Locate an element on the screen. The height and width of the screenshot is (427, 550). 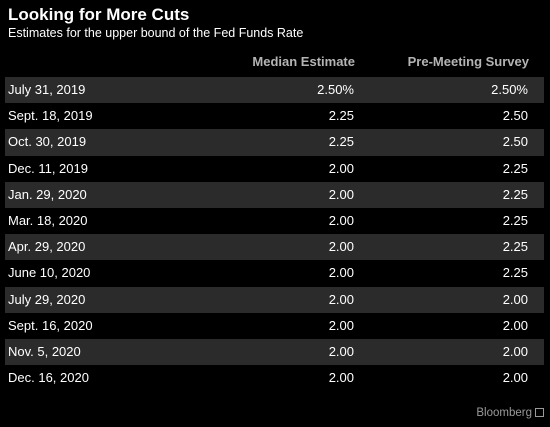
date-cell: Dec. 16, 2020 is located at coordinates (48, 378).